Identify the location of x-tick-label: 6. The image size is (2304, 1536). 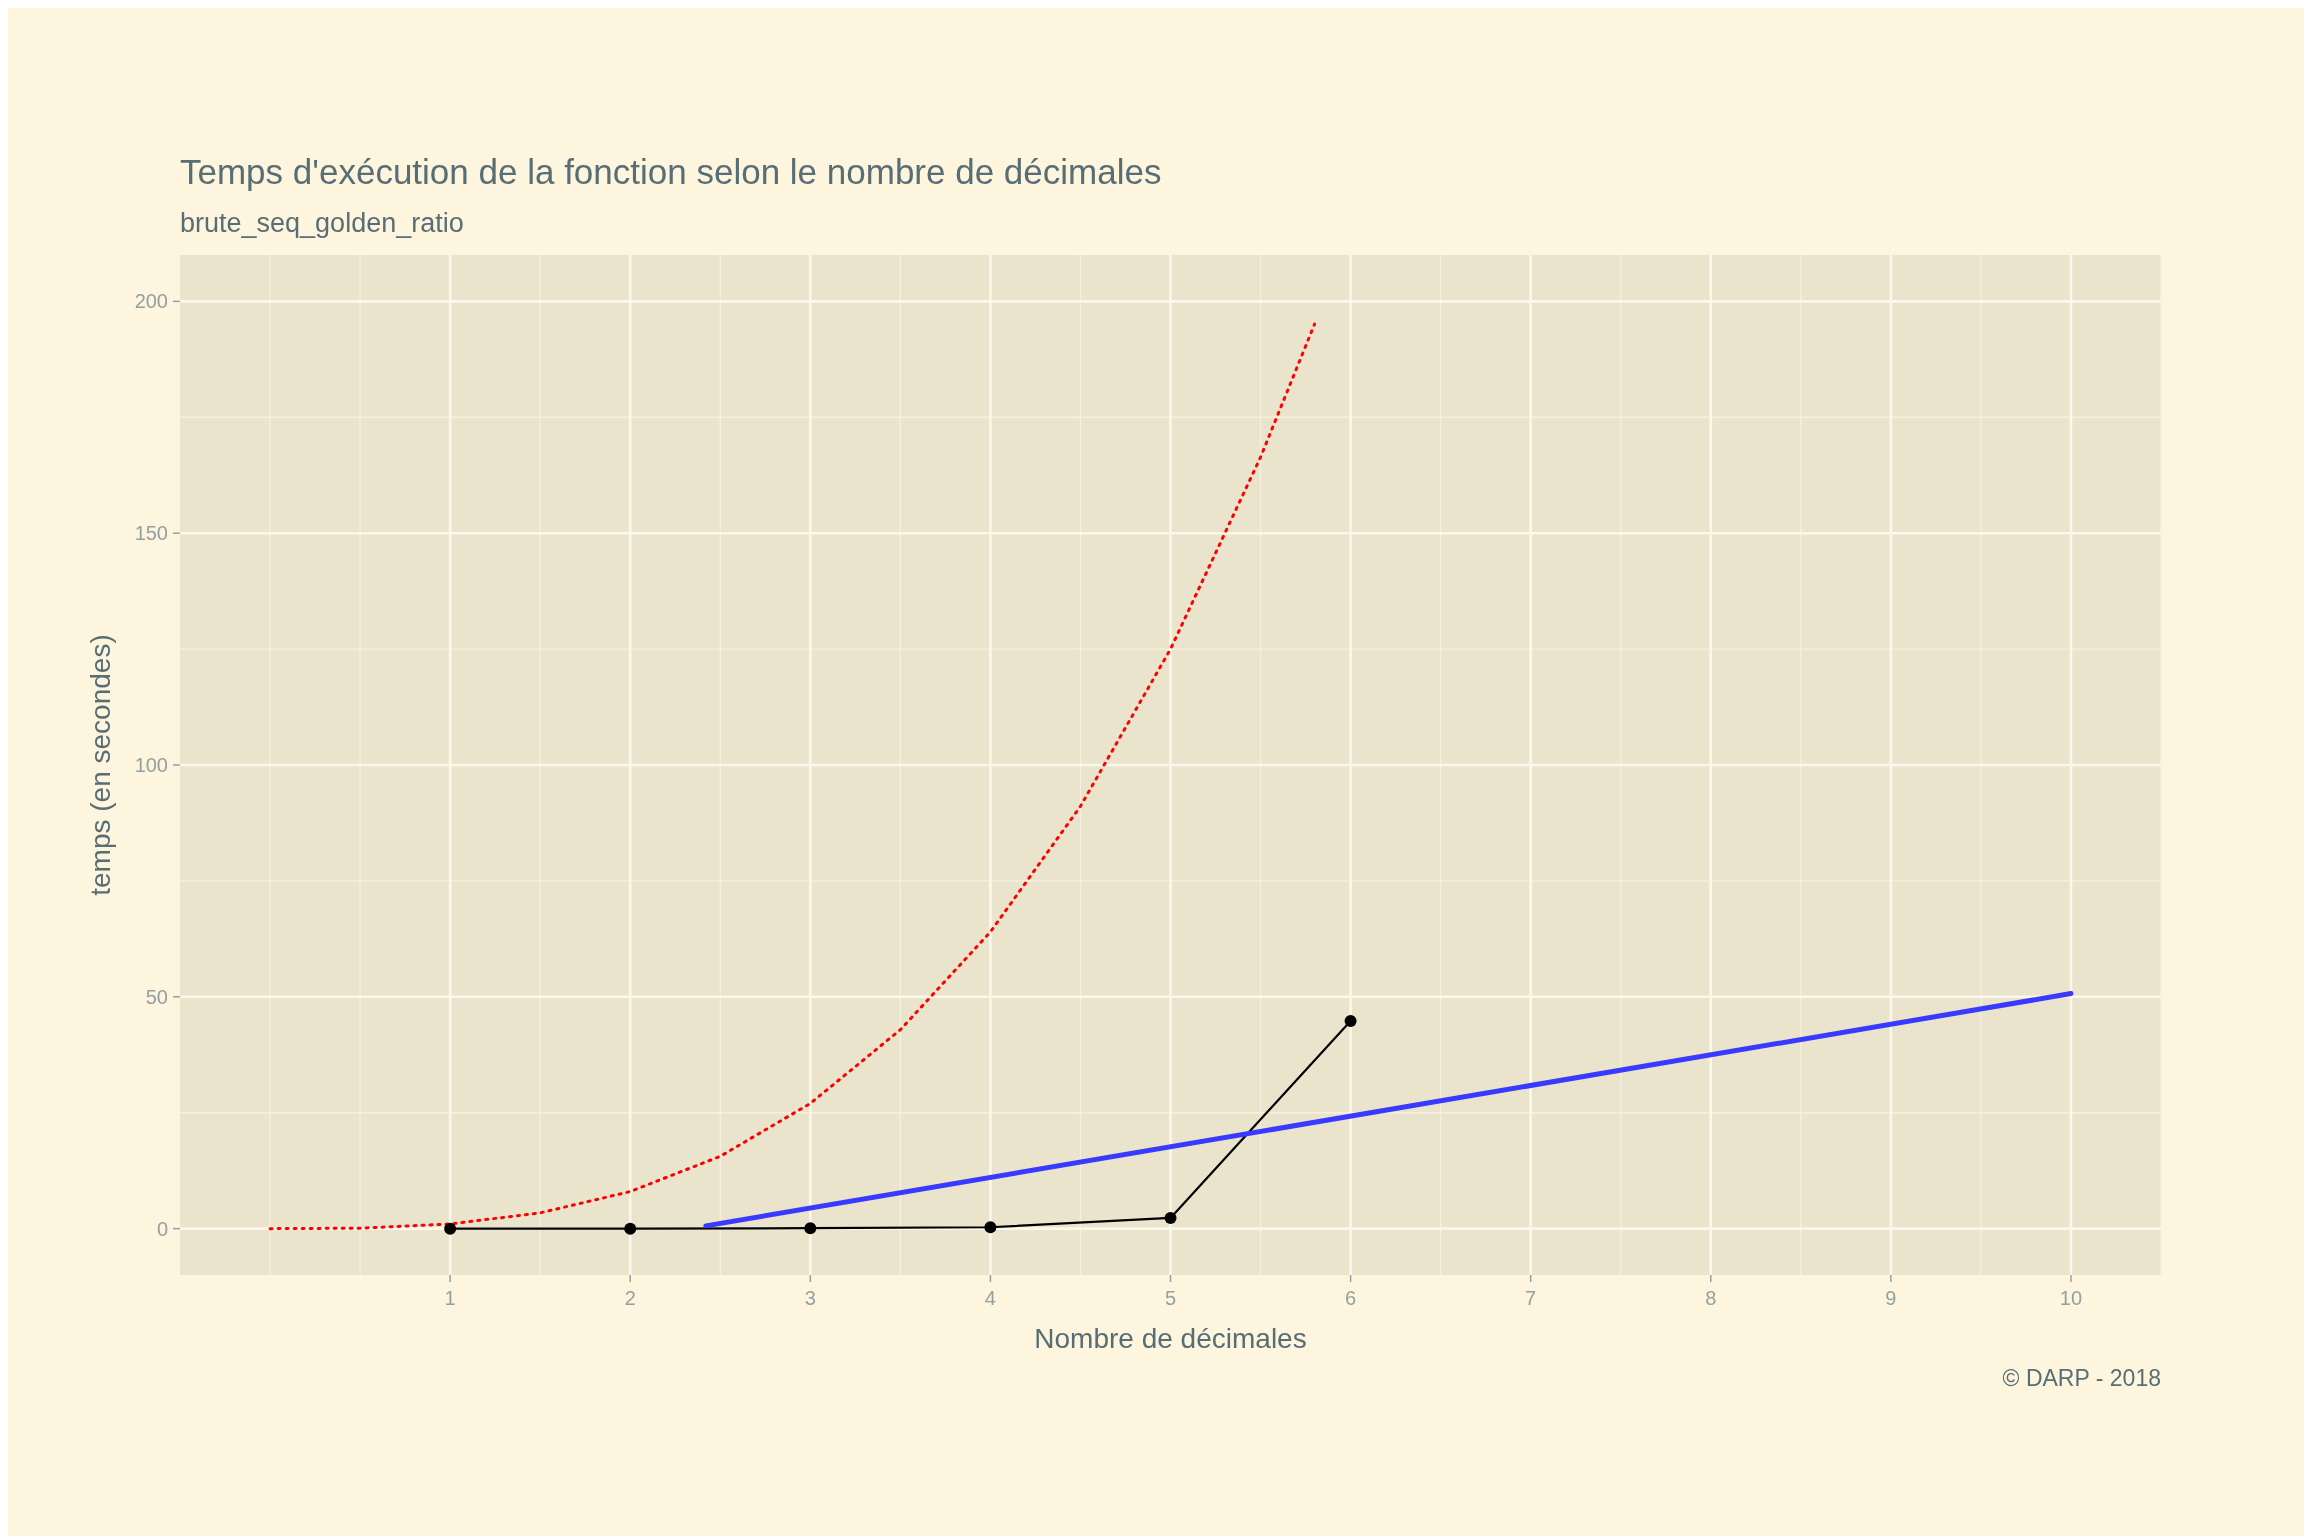
(1351, 1298).